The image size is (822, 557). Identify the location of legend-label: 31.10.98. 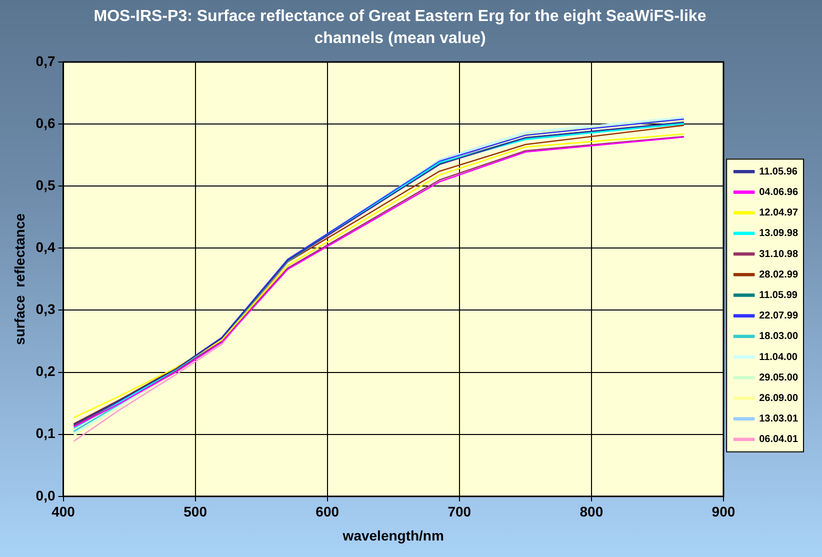
(778, 254).